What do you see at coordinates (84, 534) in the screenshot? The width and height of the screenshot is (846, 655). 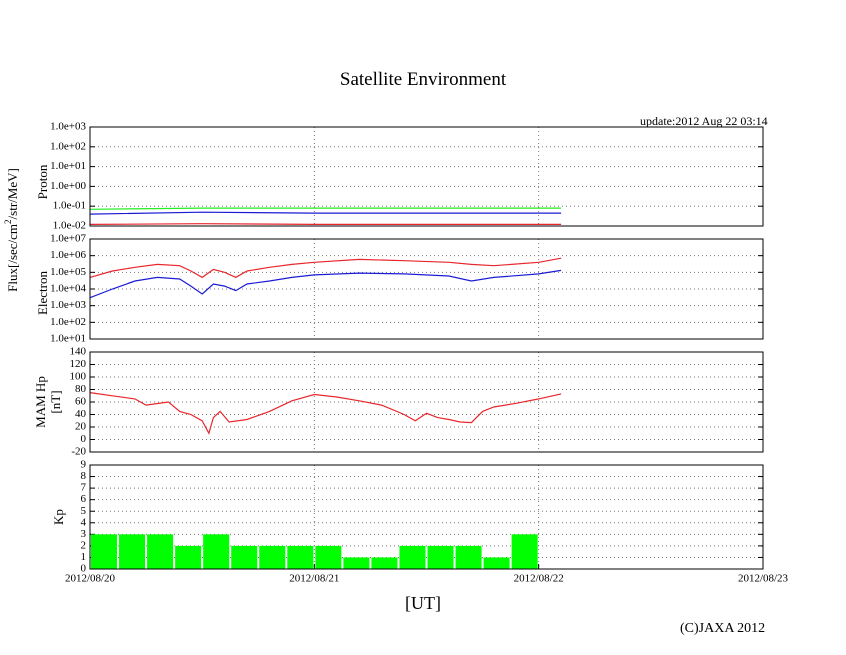 I see `kp-ytick-label: 3` at bounding box center [84, 534].